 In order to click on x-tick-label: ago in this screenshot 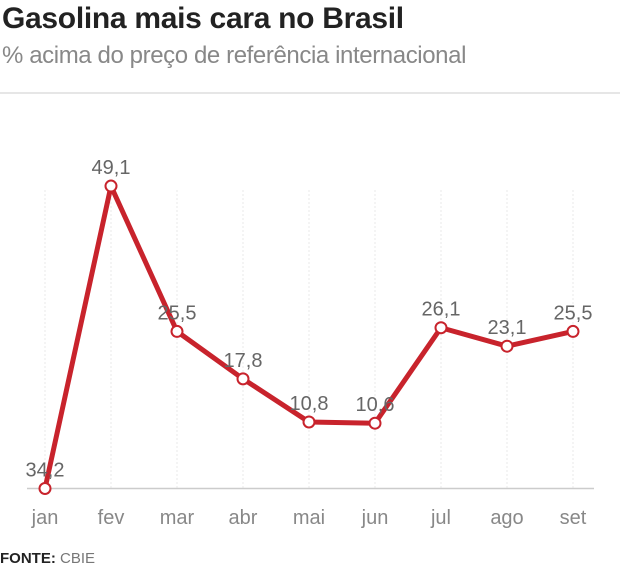, I will do `click(506, 518)`.